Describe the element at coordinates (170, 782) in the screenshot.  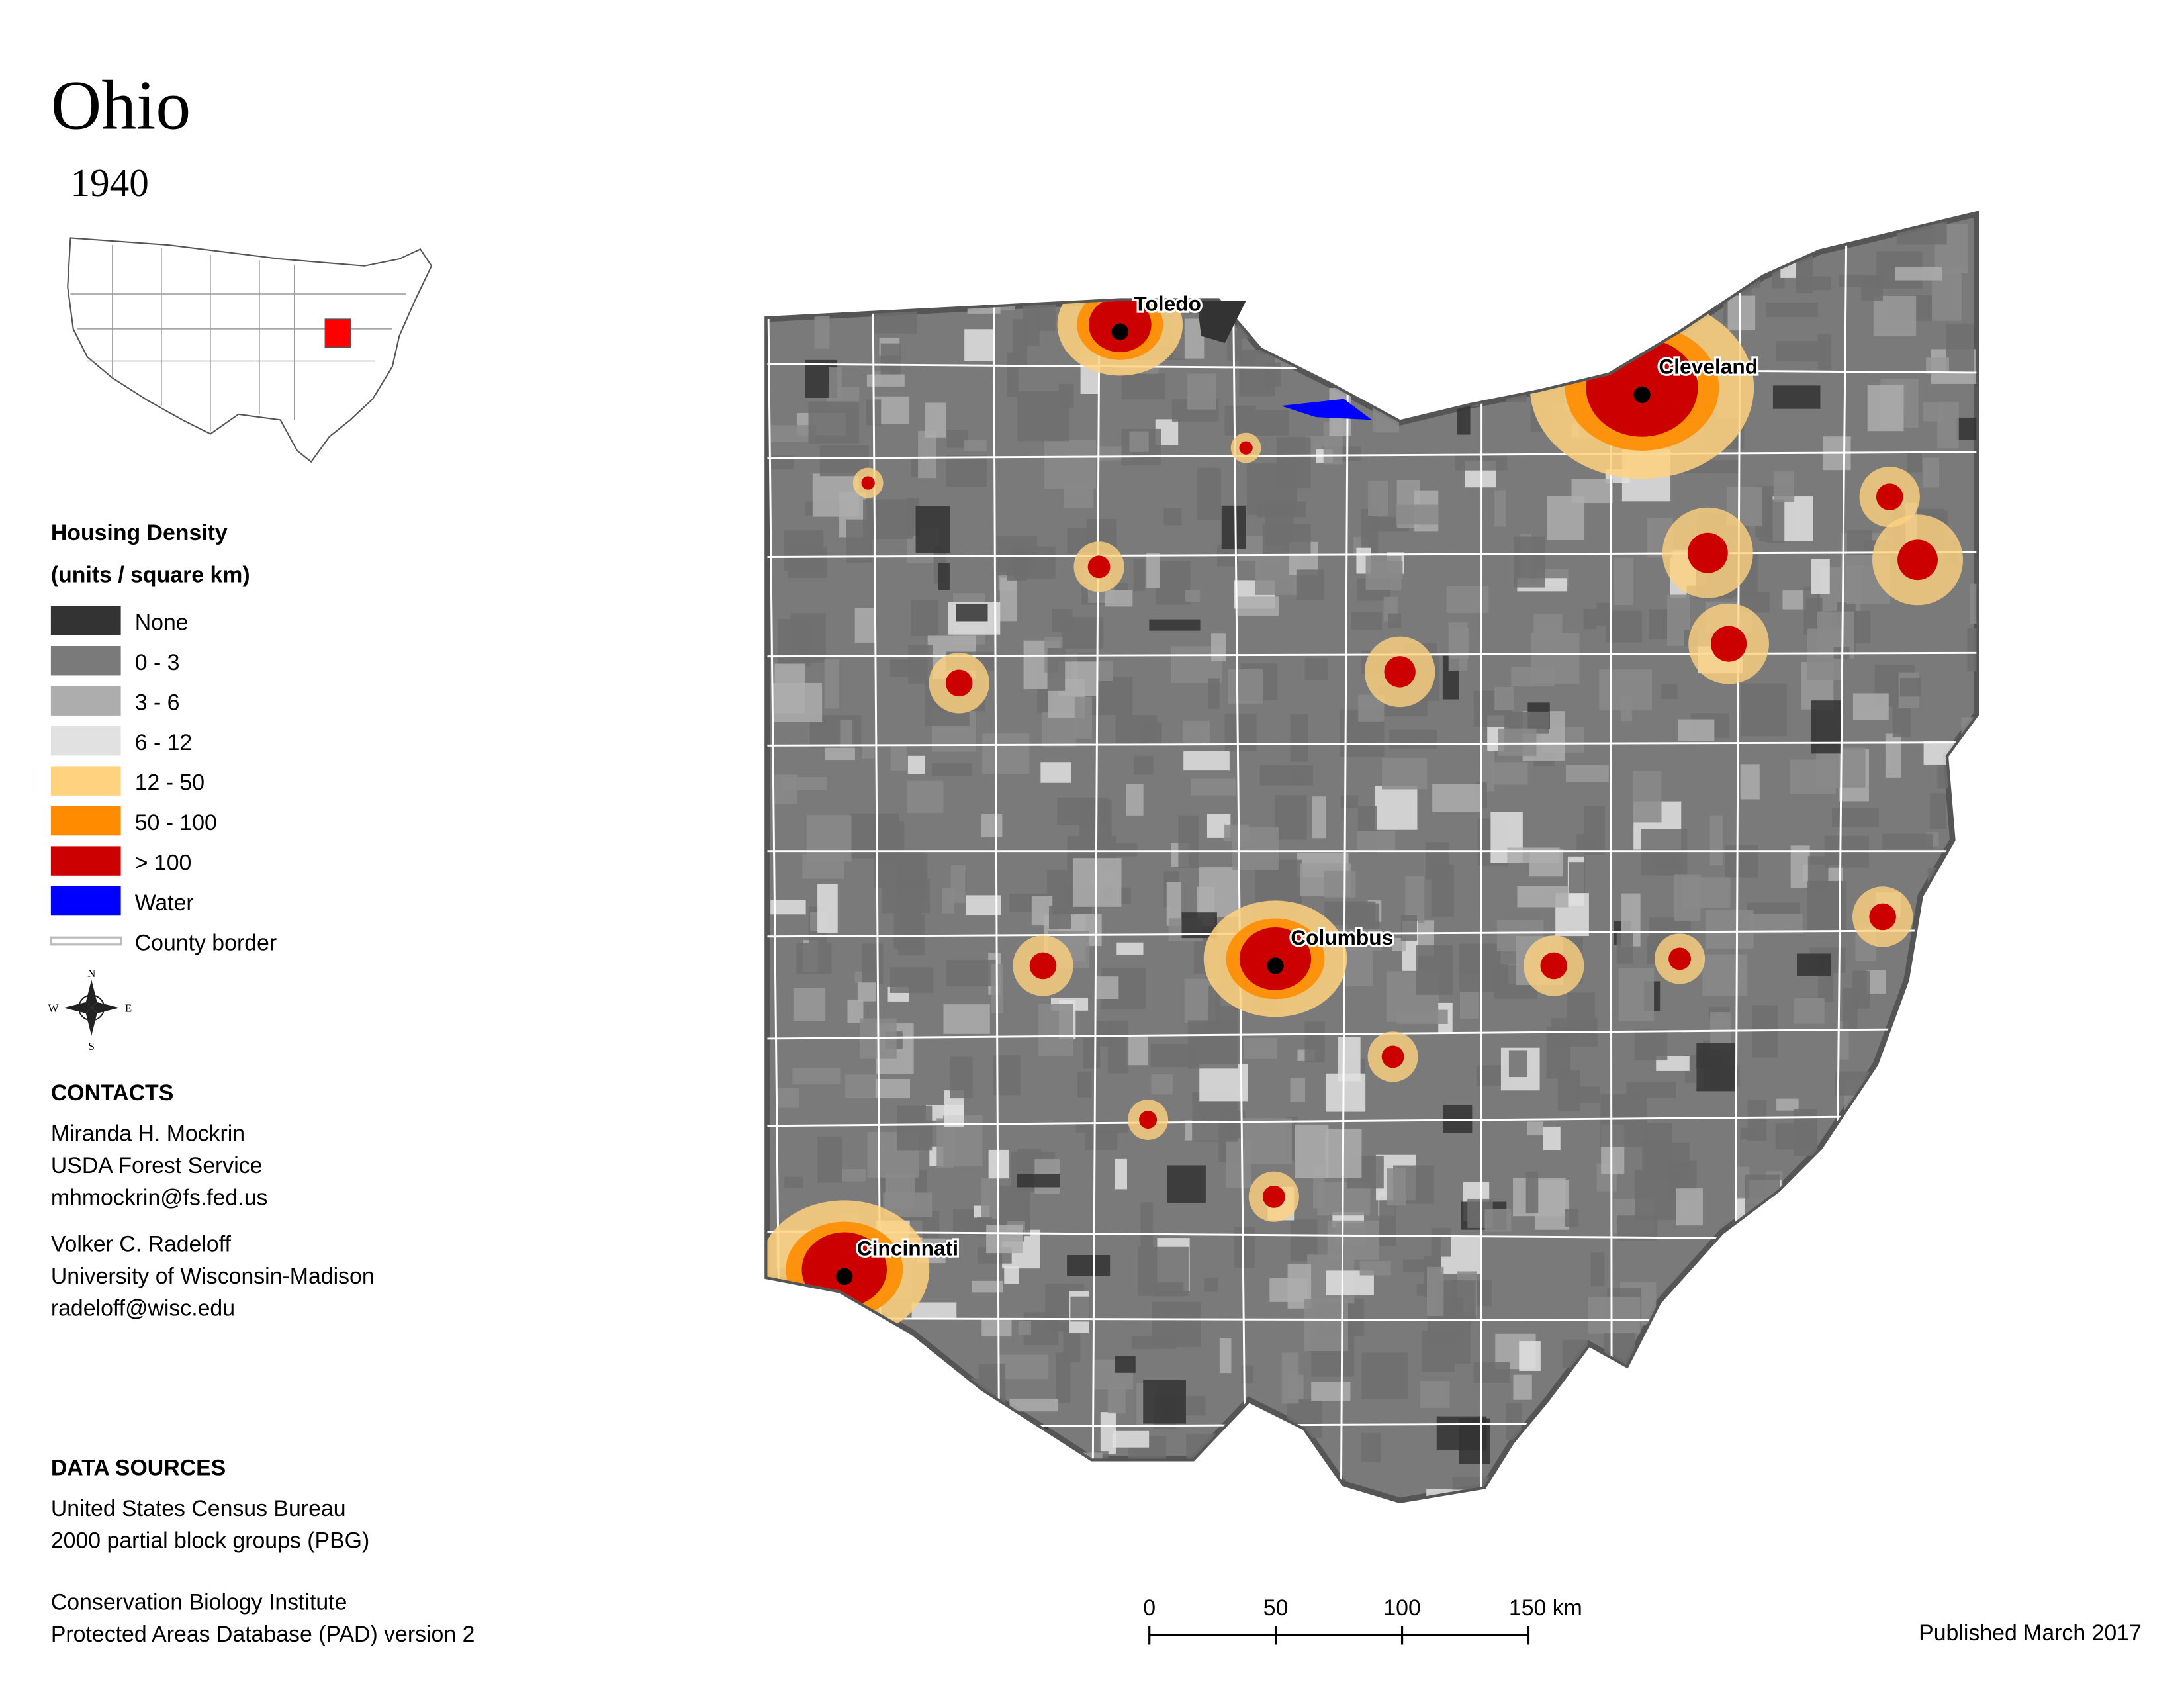
I see `legend-label: 12 - 50` at that location.